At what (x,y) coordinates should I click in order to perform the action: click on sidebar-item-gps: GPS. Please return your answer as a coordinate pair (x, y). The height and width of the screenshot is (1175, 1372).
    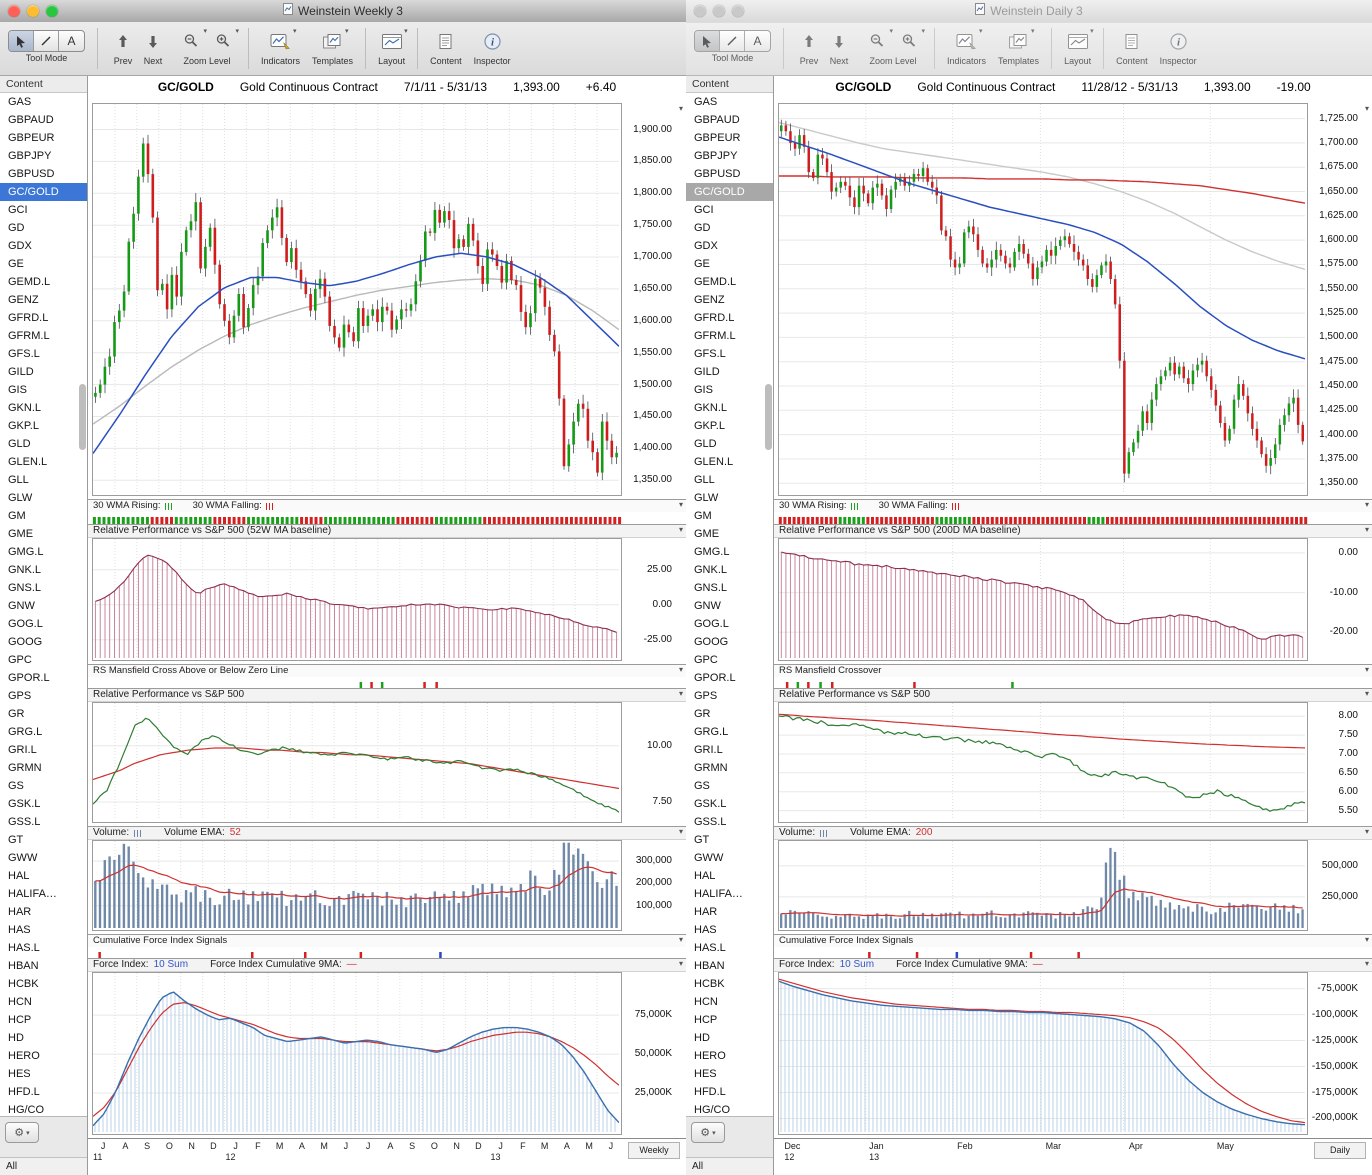
    Looking at the image, I should click on (20, 696).